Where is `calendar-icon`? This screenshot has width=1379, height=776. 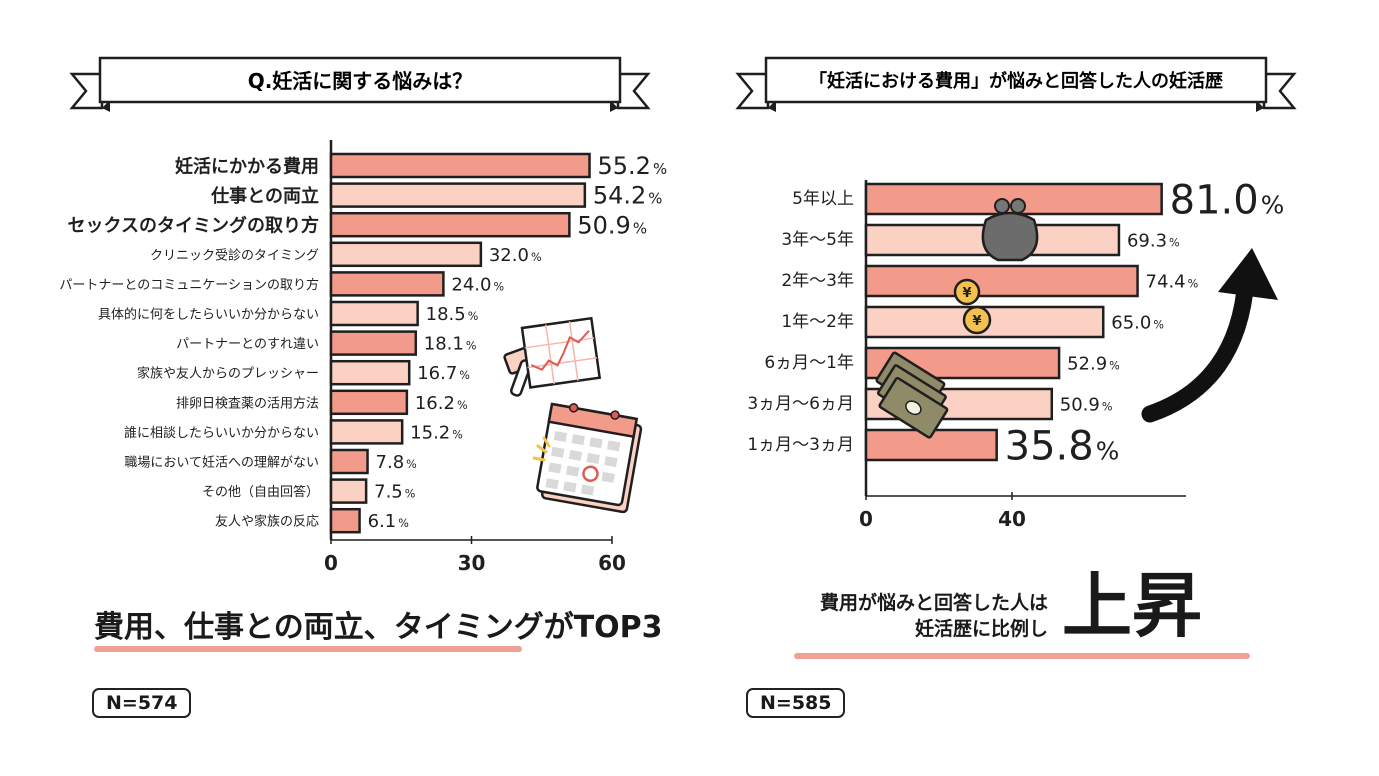
calendar-icon is located at coordinates (589, 458).